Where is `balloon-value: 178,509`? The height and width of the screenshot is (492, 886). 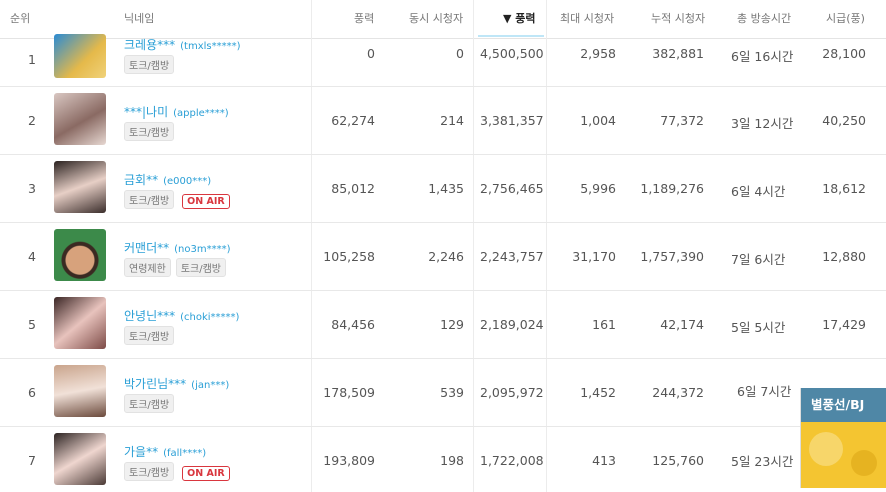 balloon-value: 178,509 is located at coordinates (349, 392).